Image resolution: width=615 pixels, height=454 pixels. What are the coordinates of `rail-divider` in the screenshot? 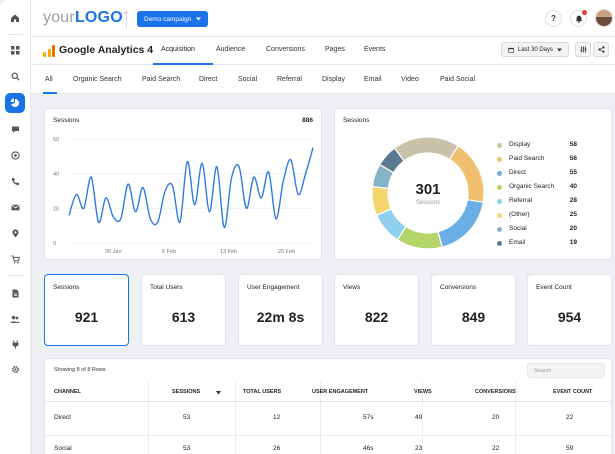 It's located at (15, 34).